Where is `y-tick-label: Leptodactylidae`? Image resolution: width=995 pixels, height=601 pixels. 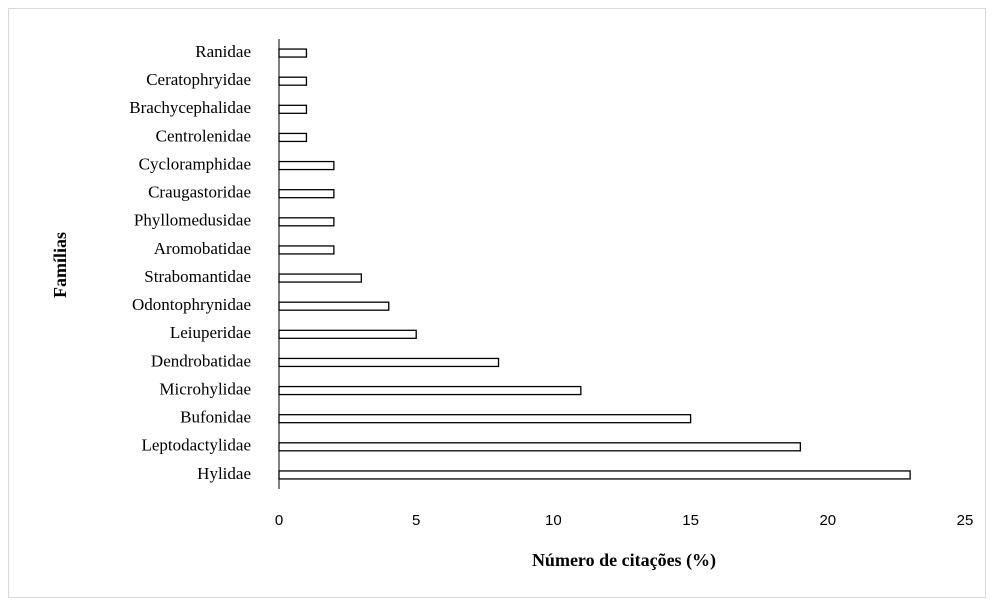 y-tick-label: Leptodactylidae is located at coordinates (196, 445).